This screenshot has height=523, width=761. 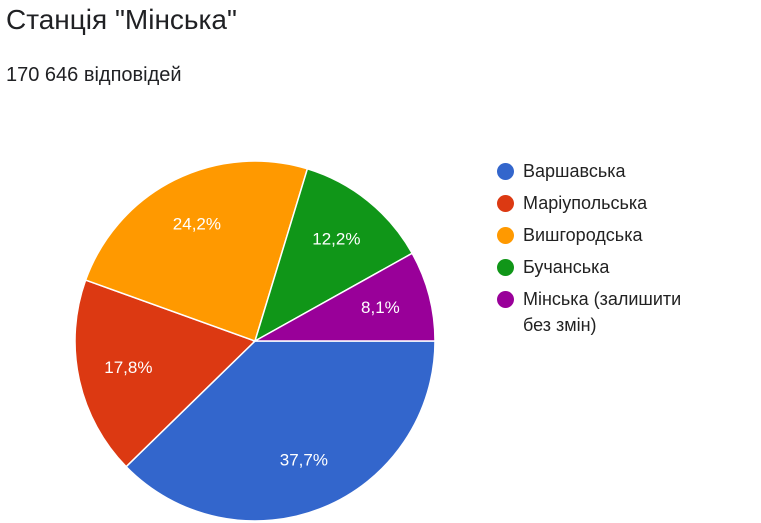 What do you see at coordinates (121, 19) in the screenshot?
I see `chart-title: Станція "Мінська"` at bounding box center [121, 19].